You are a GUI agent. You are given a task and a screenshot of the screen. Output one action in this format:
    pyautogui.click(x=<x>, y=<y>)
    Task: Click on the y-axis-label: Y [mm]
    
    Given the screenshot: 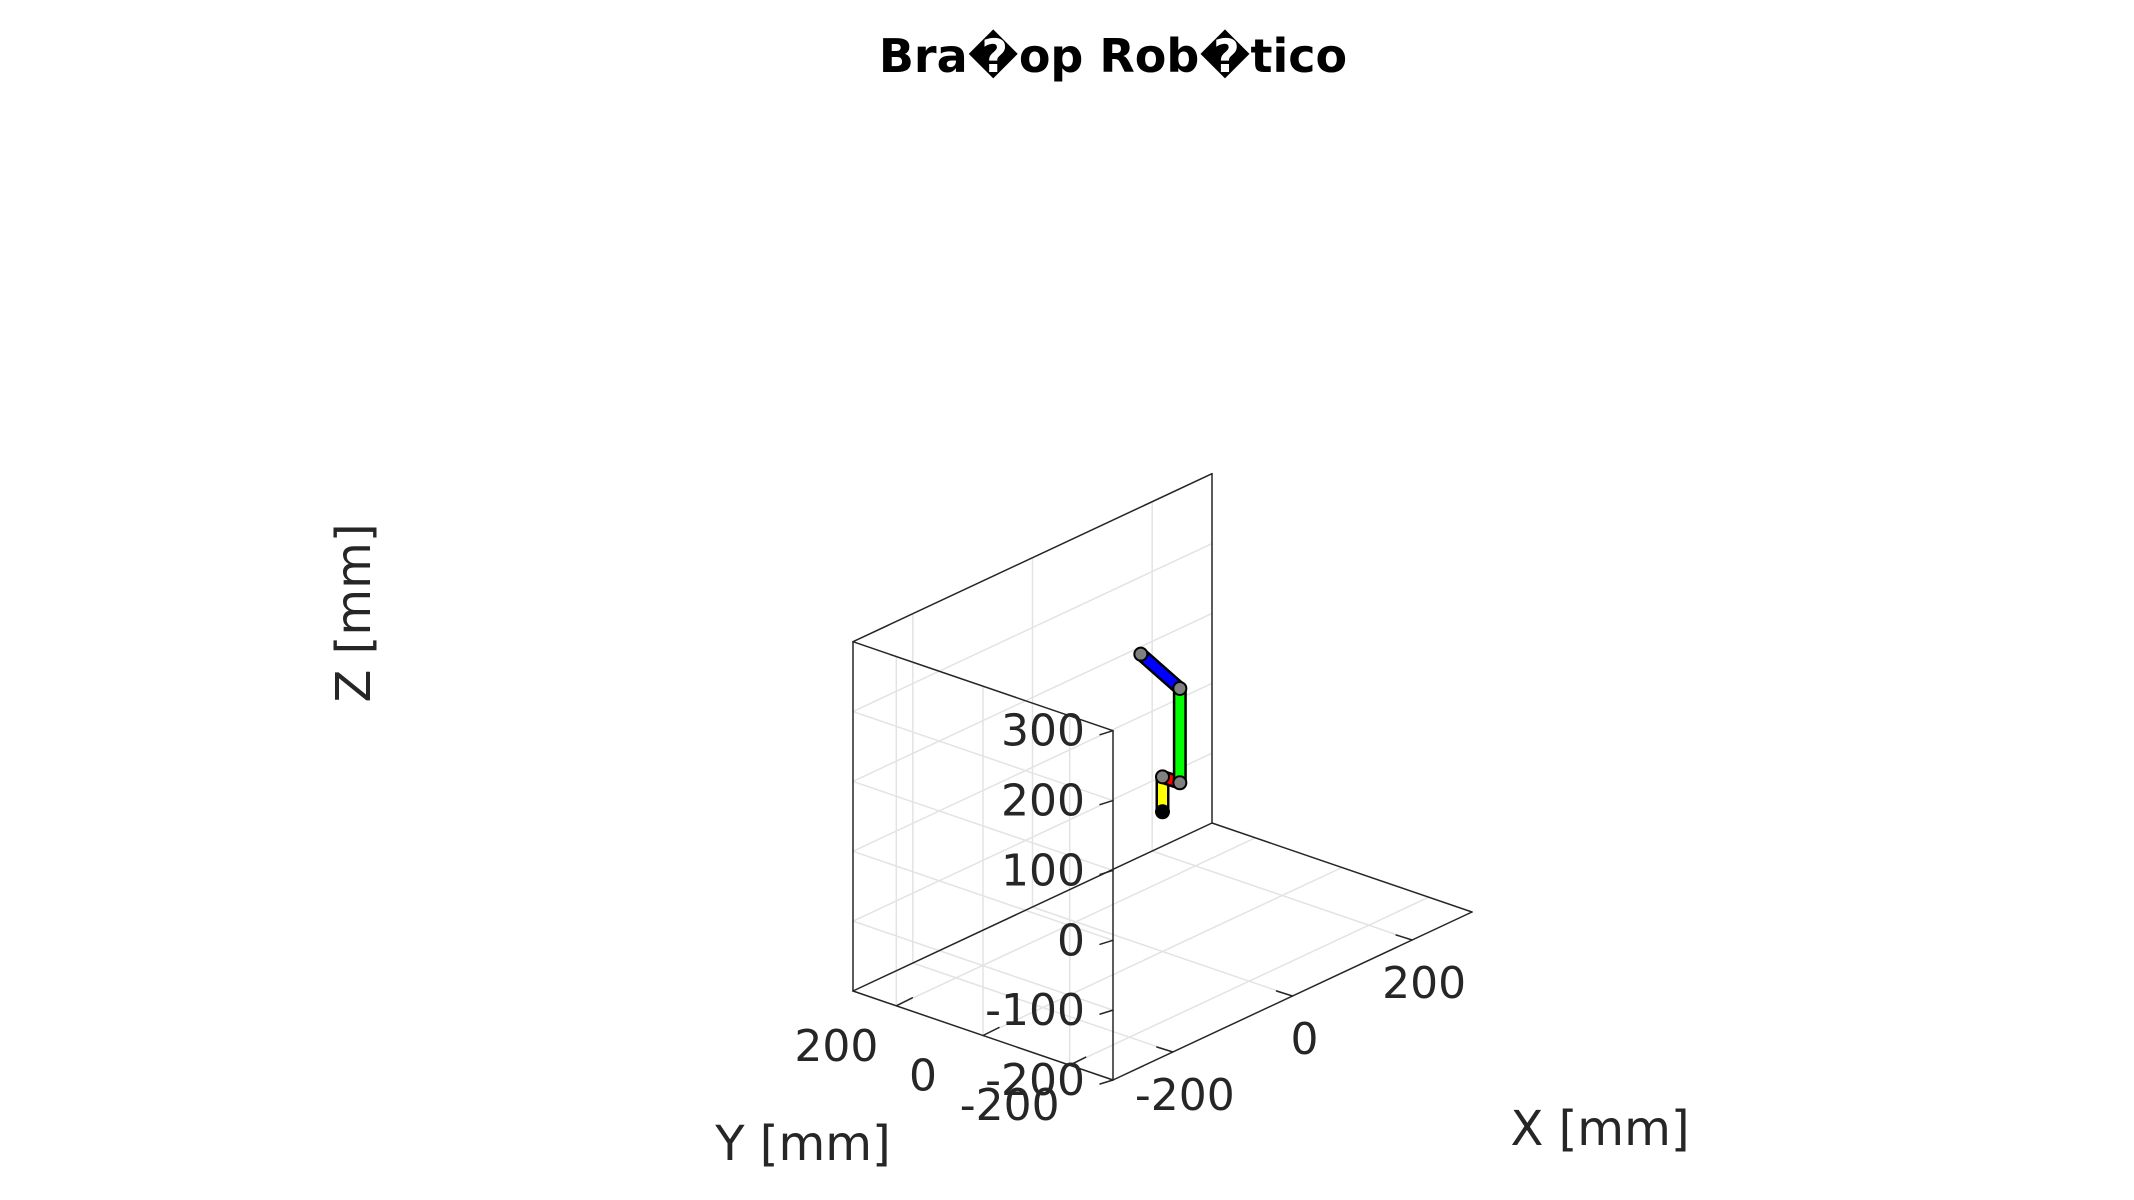 What is the action you would take?
    pyautogui.click(x=802, y=1144)
    